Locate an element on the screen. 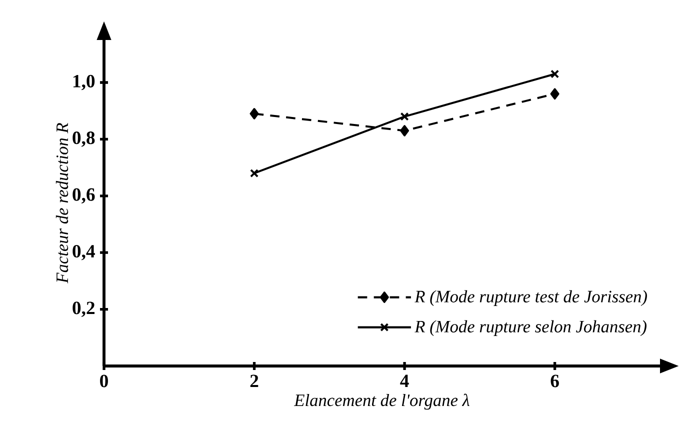 This screenshot has width=696, height=435. legend-label: R (Mode rupture selon Johansen) is located at coordinates (530, 328).